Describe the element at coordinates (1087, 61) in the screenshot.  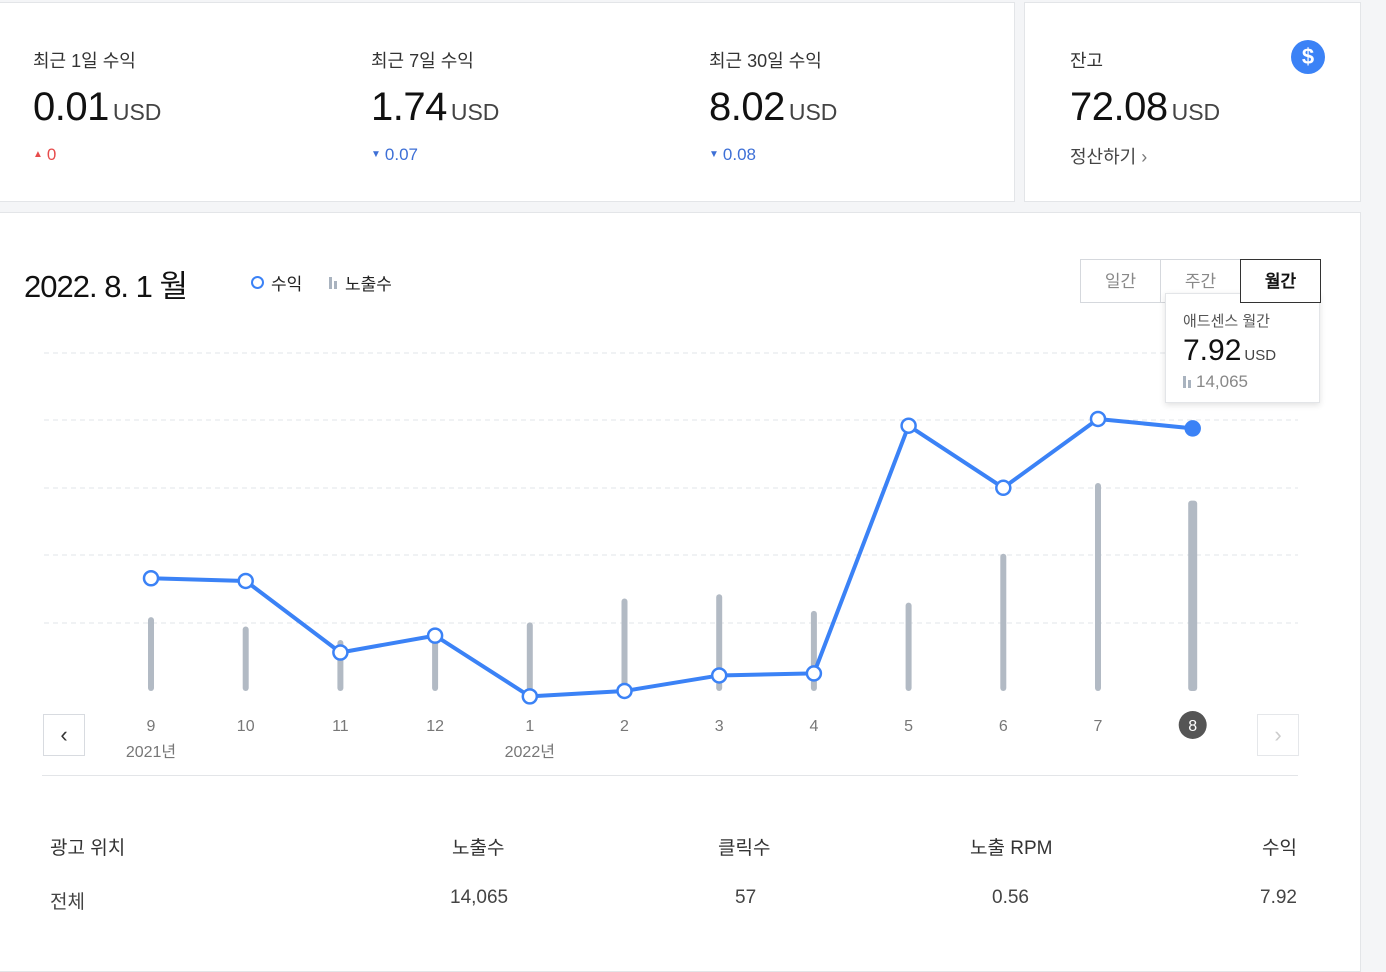
I see `balance-label: 잔고` at that location.